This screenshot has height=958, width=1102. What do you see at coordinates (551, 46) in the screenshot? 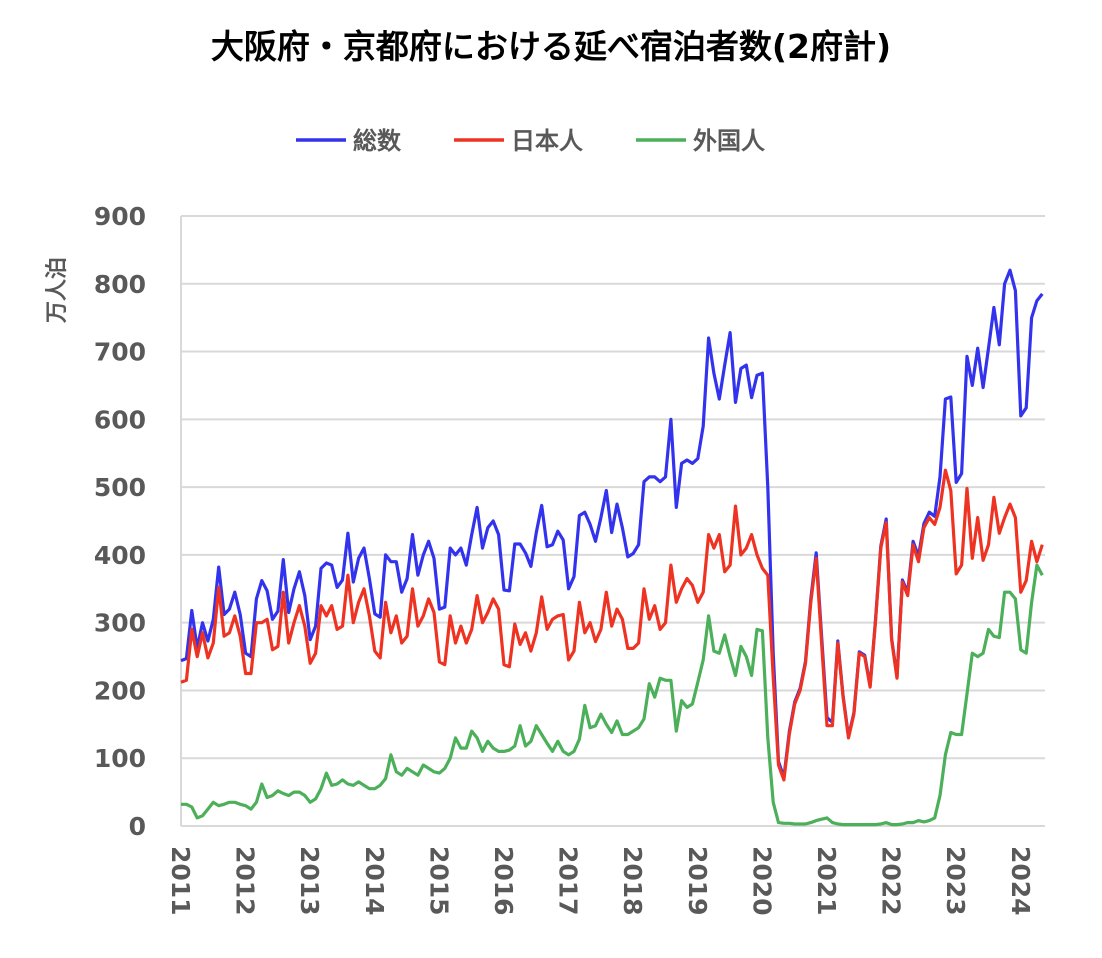
I see `chart-title: 大阪府・京都府における延べ宿泊者数(2府計)` at bounding box center [551, 46].